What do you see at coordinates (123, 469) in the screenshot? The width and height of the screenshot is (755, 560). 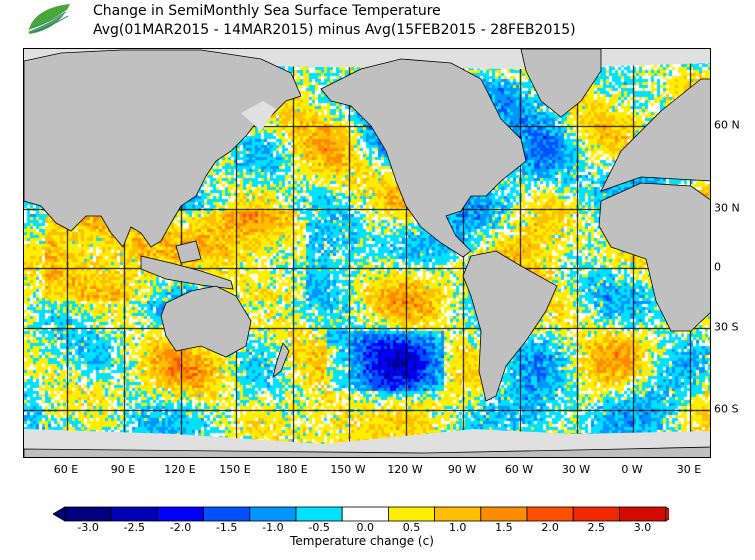 I see `longitude-label: 90 E` at bounding box center [123, 469].